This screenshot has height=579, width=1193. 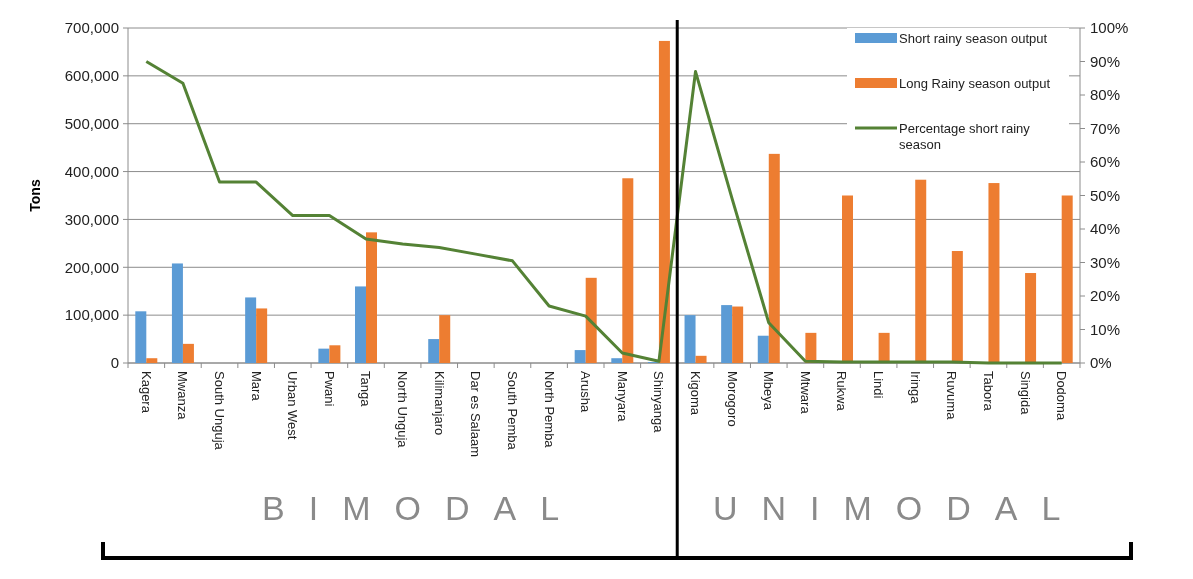 What do you see at coordinates (1105, 128) in the screenshot?
I see `y2-tick-label: 70%` at bounding box center [1105, 128].